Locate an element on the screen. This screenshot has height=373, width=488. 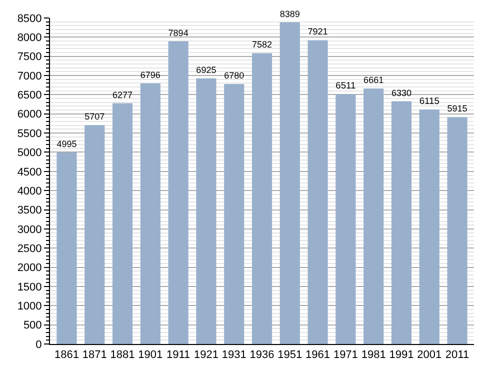
data-label: 6780 is located at coordinates (234, 75).